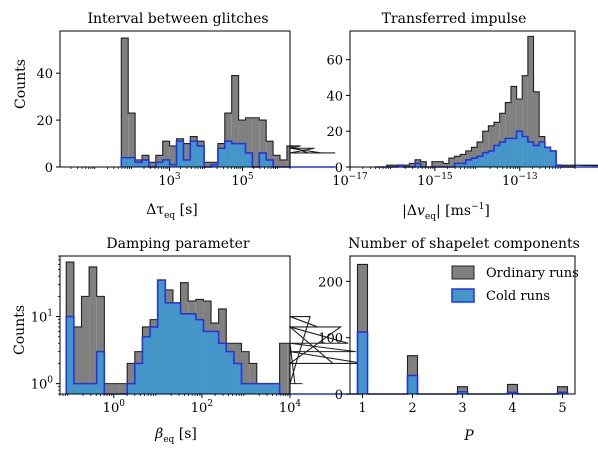  I want to click on panel-title: Damping parameter, so click(178, 244).